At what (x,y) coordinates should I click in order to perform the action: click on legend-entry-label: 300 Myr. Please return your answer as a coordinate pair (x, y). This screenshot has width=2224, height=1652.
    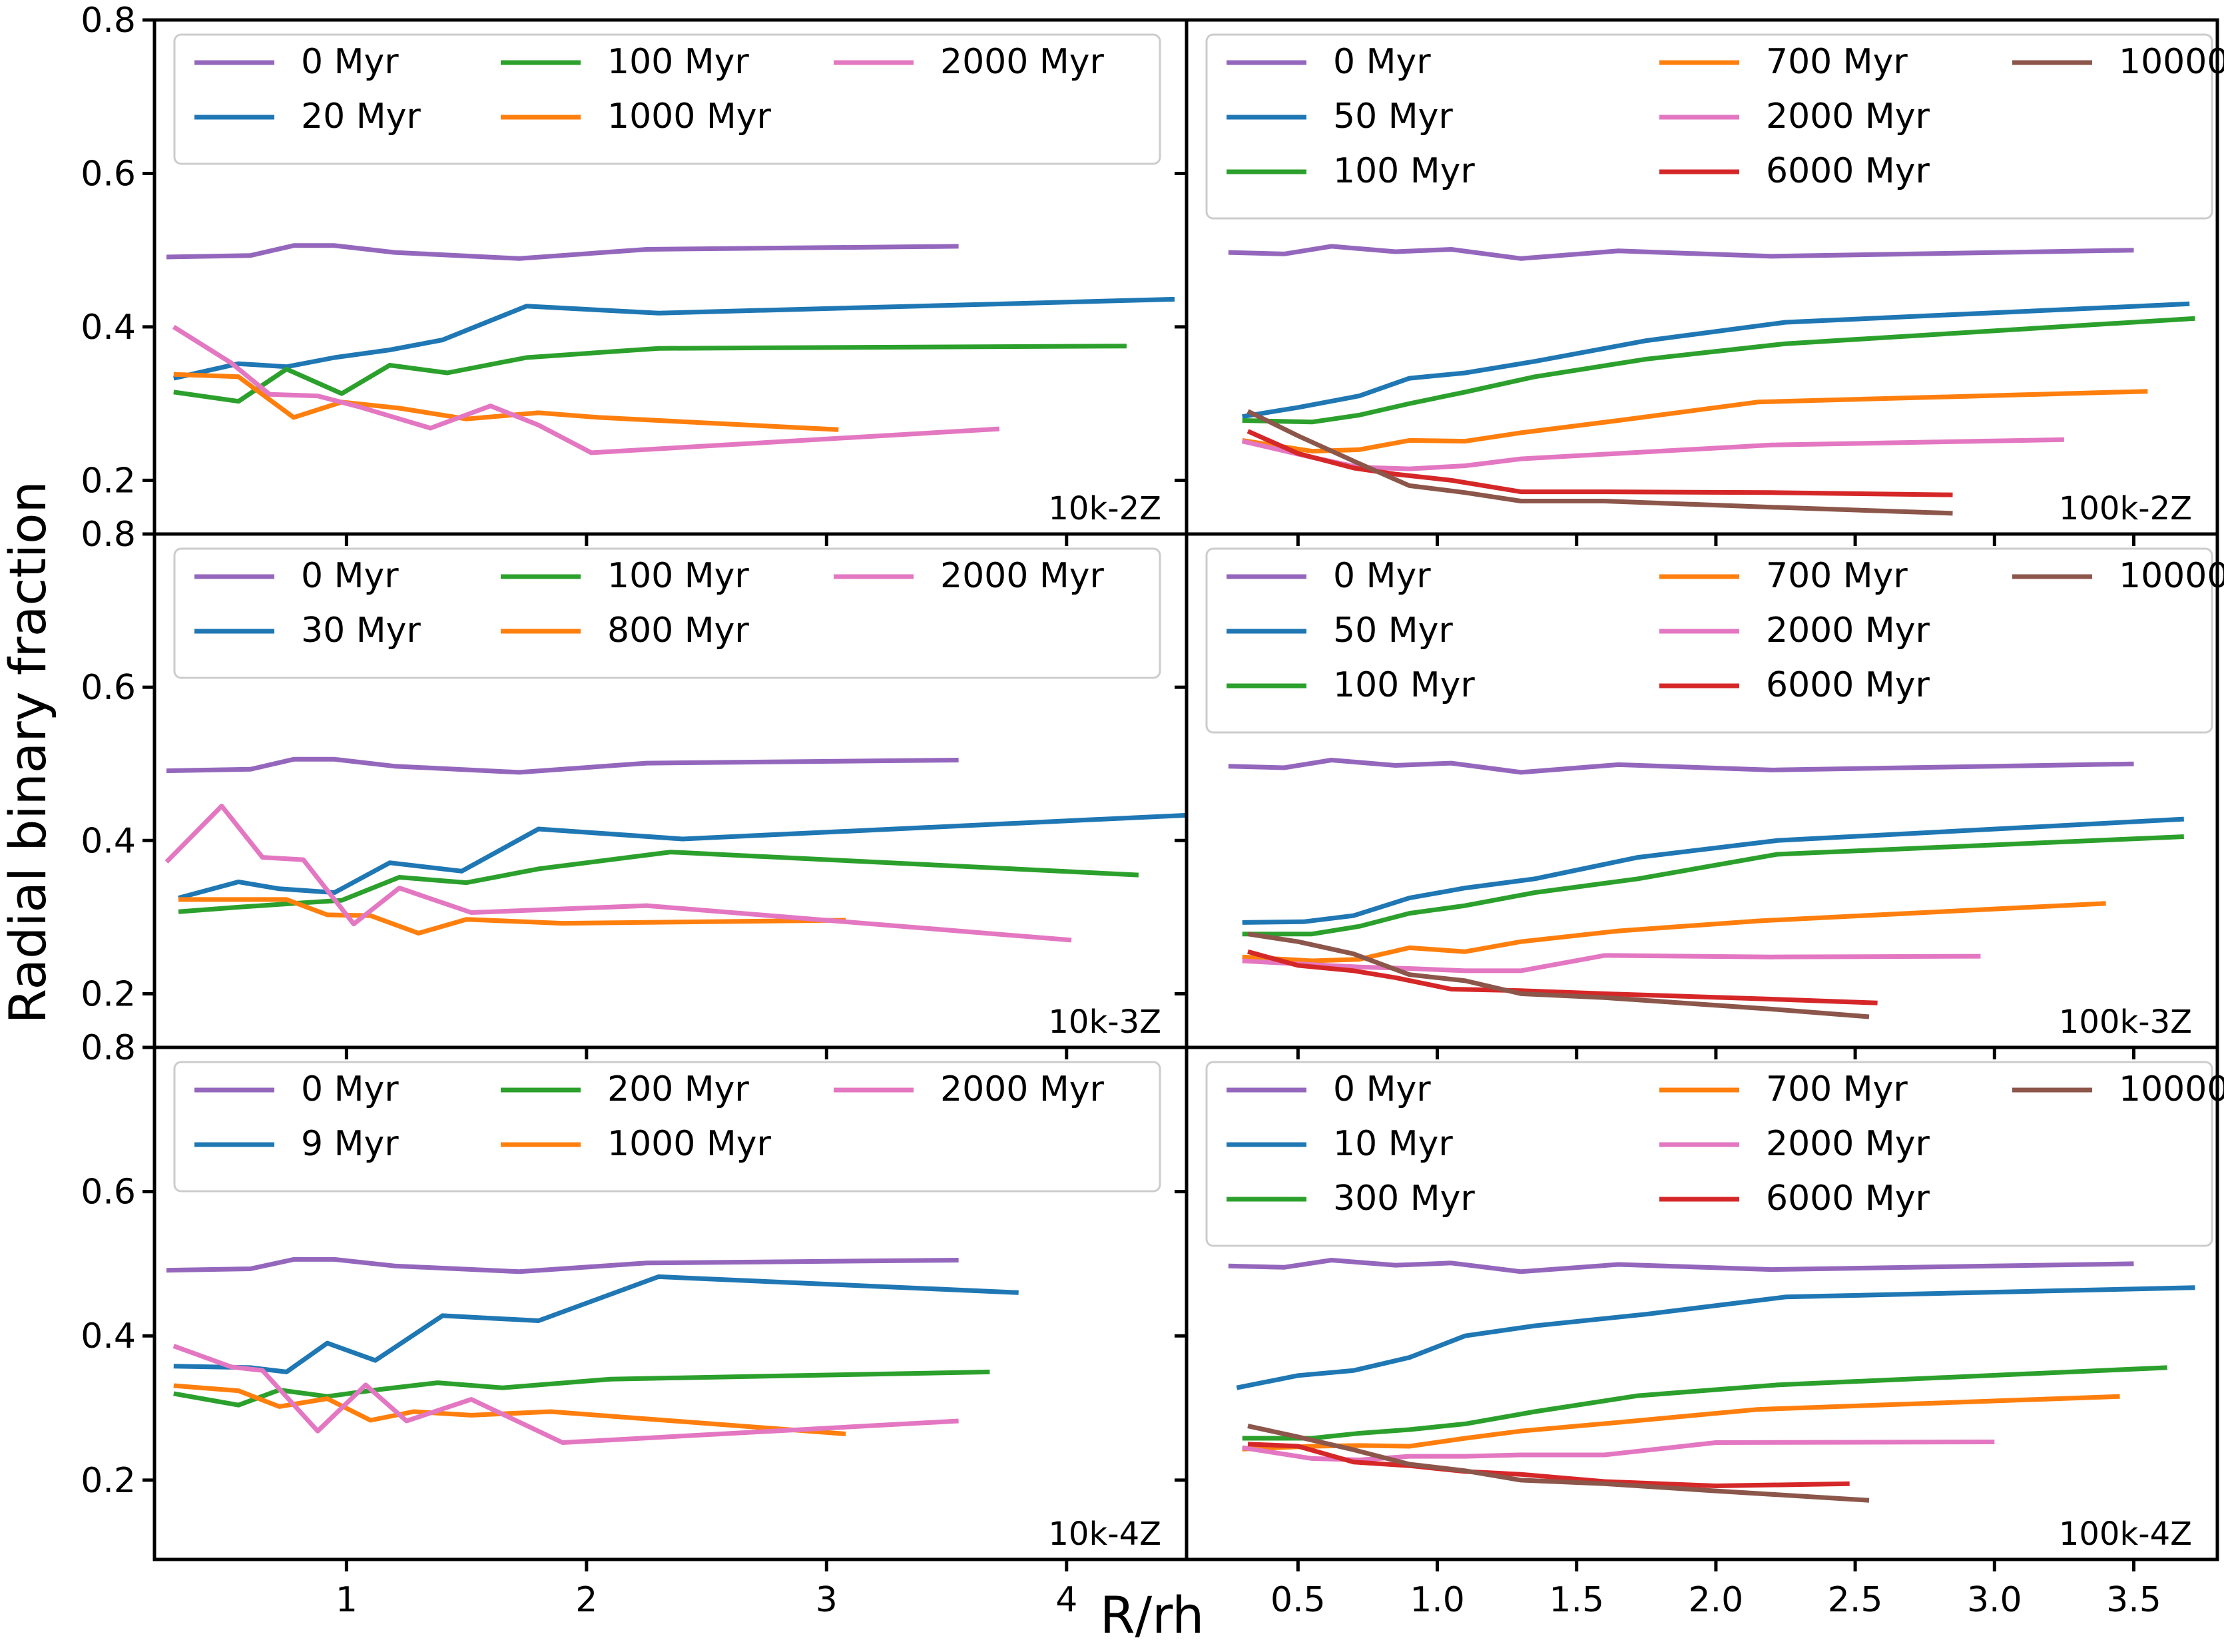
    Looking at the image, I should click on (1404, 1199).